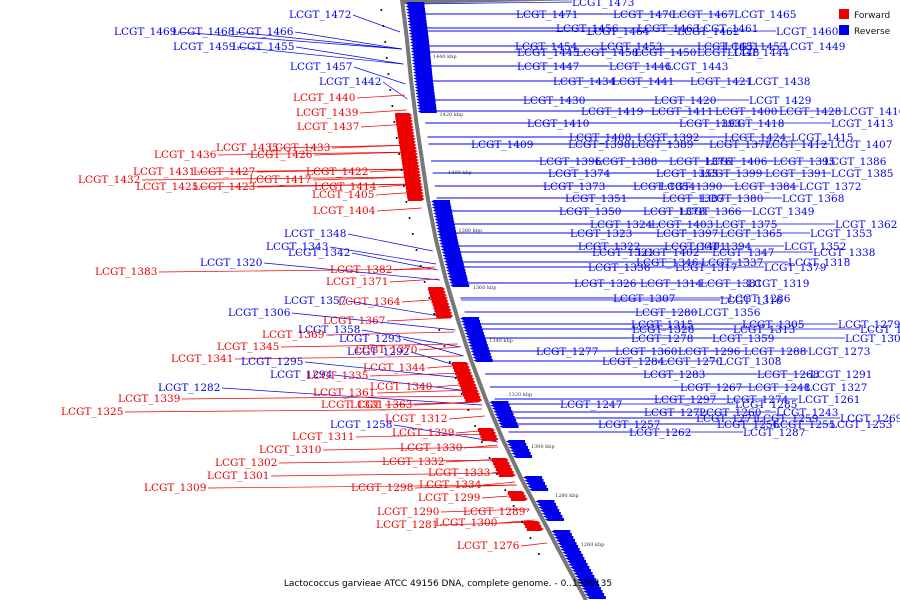  I want to click on reverse-gene-label: LCGT_1320, so click(231, 263).